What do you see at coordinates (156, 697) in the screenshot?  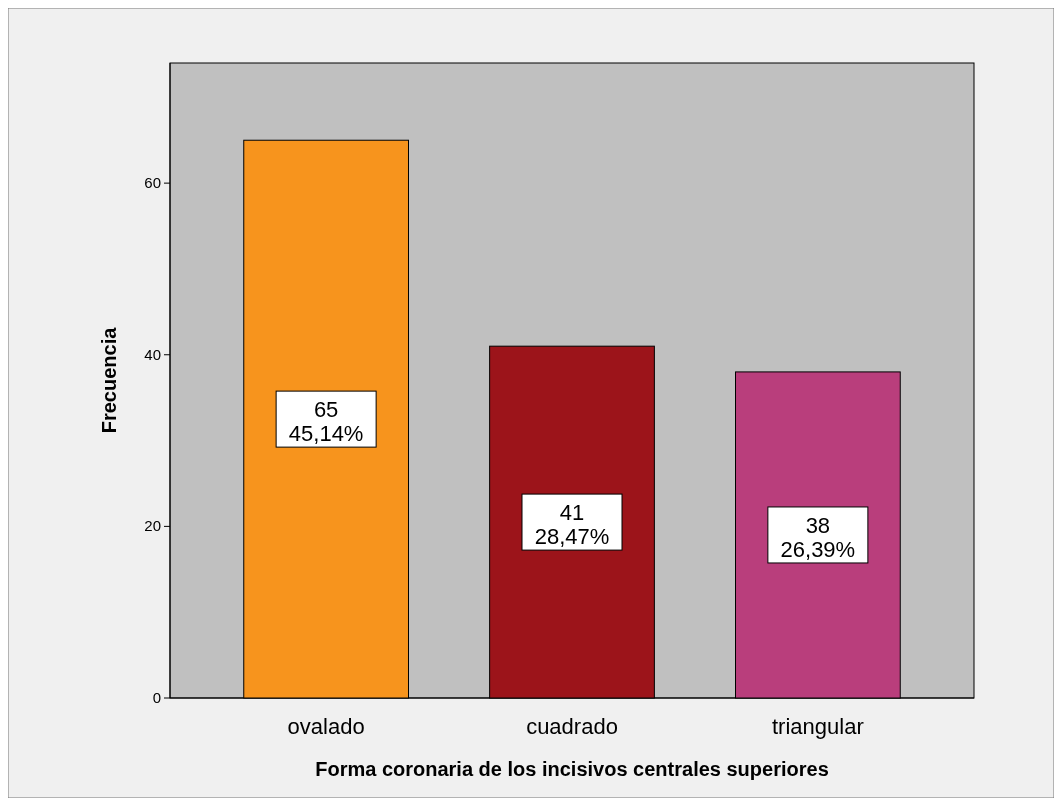 I see `y-tick-label: 0` at bounding box center [156, 697].